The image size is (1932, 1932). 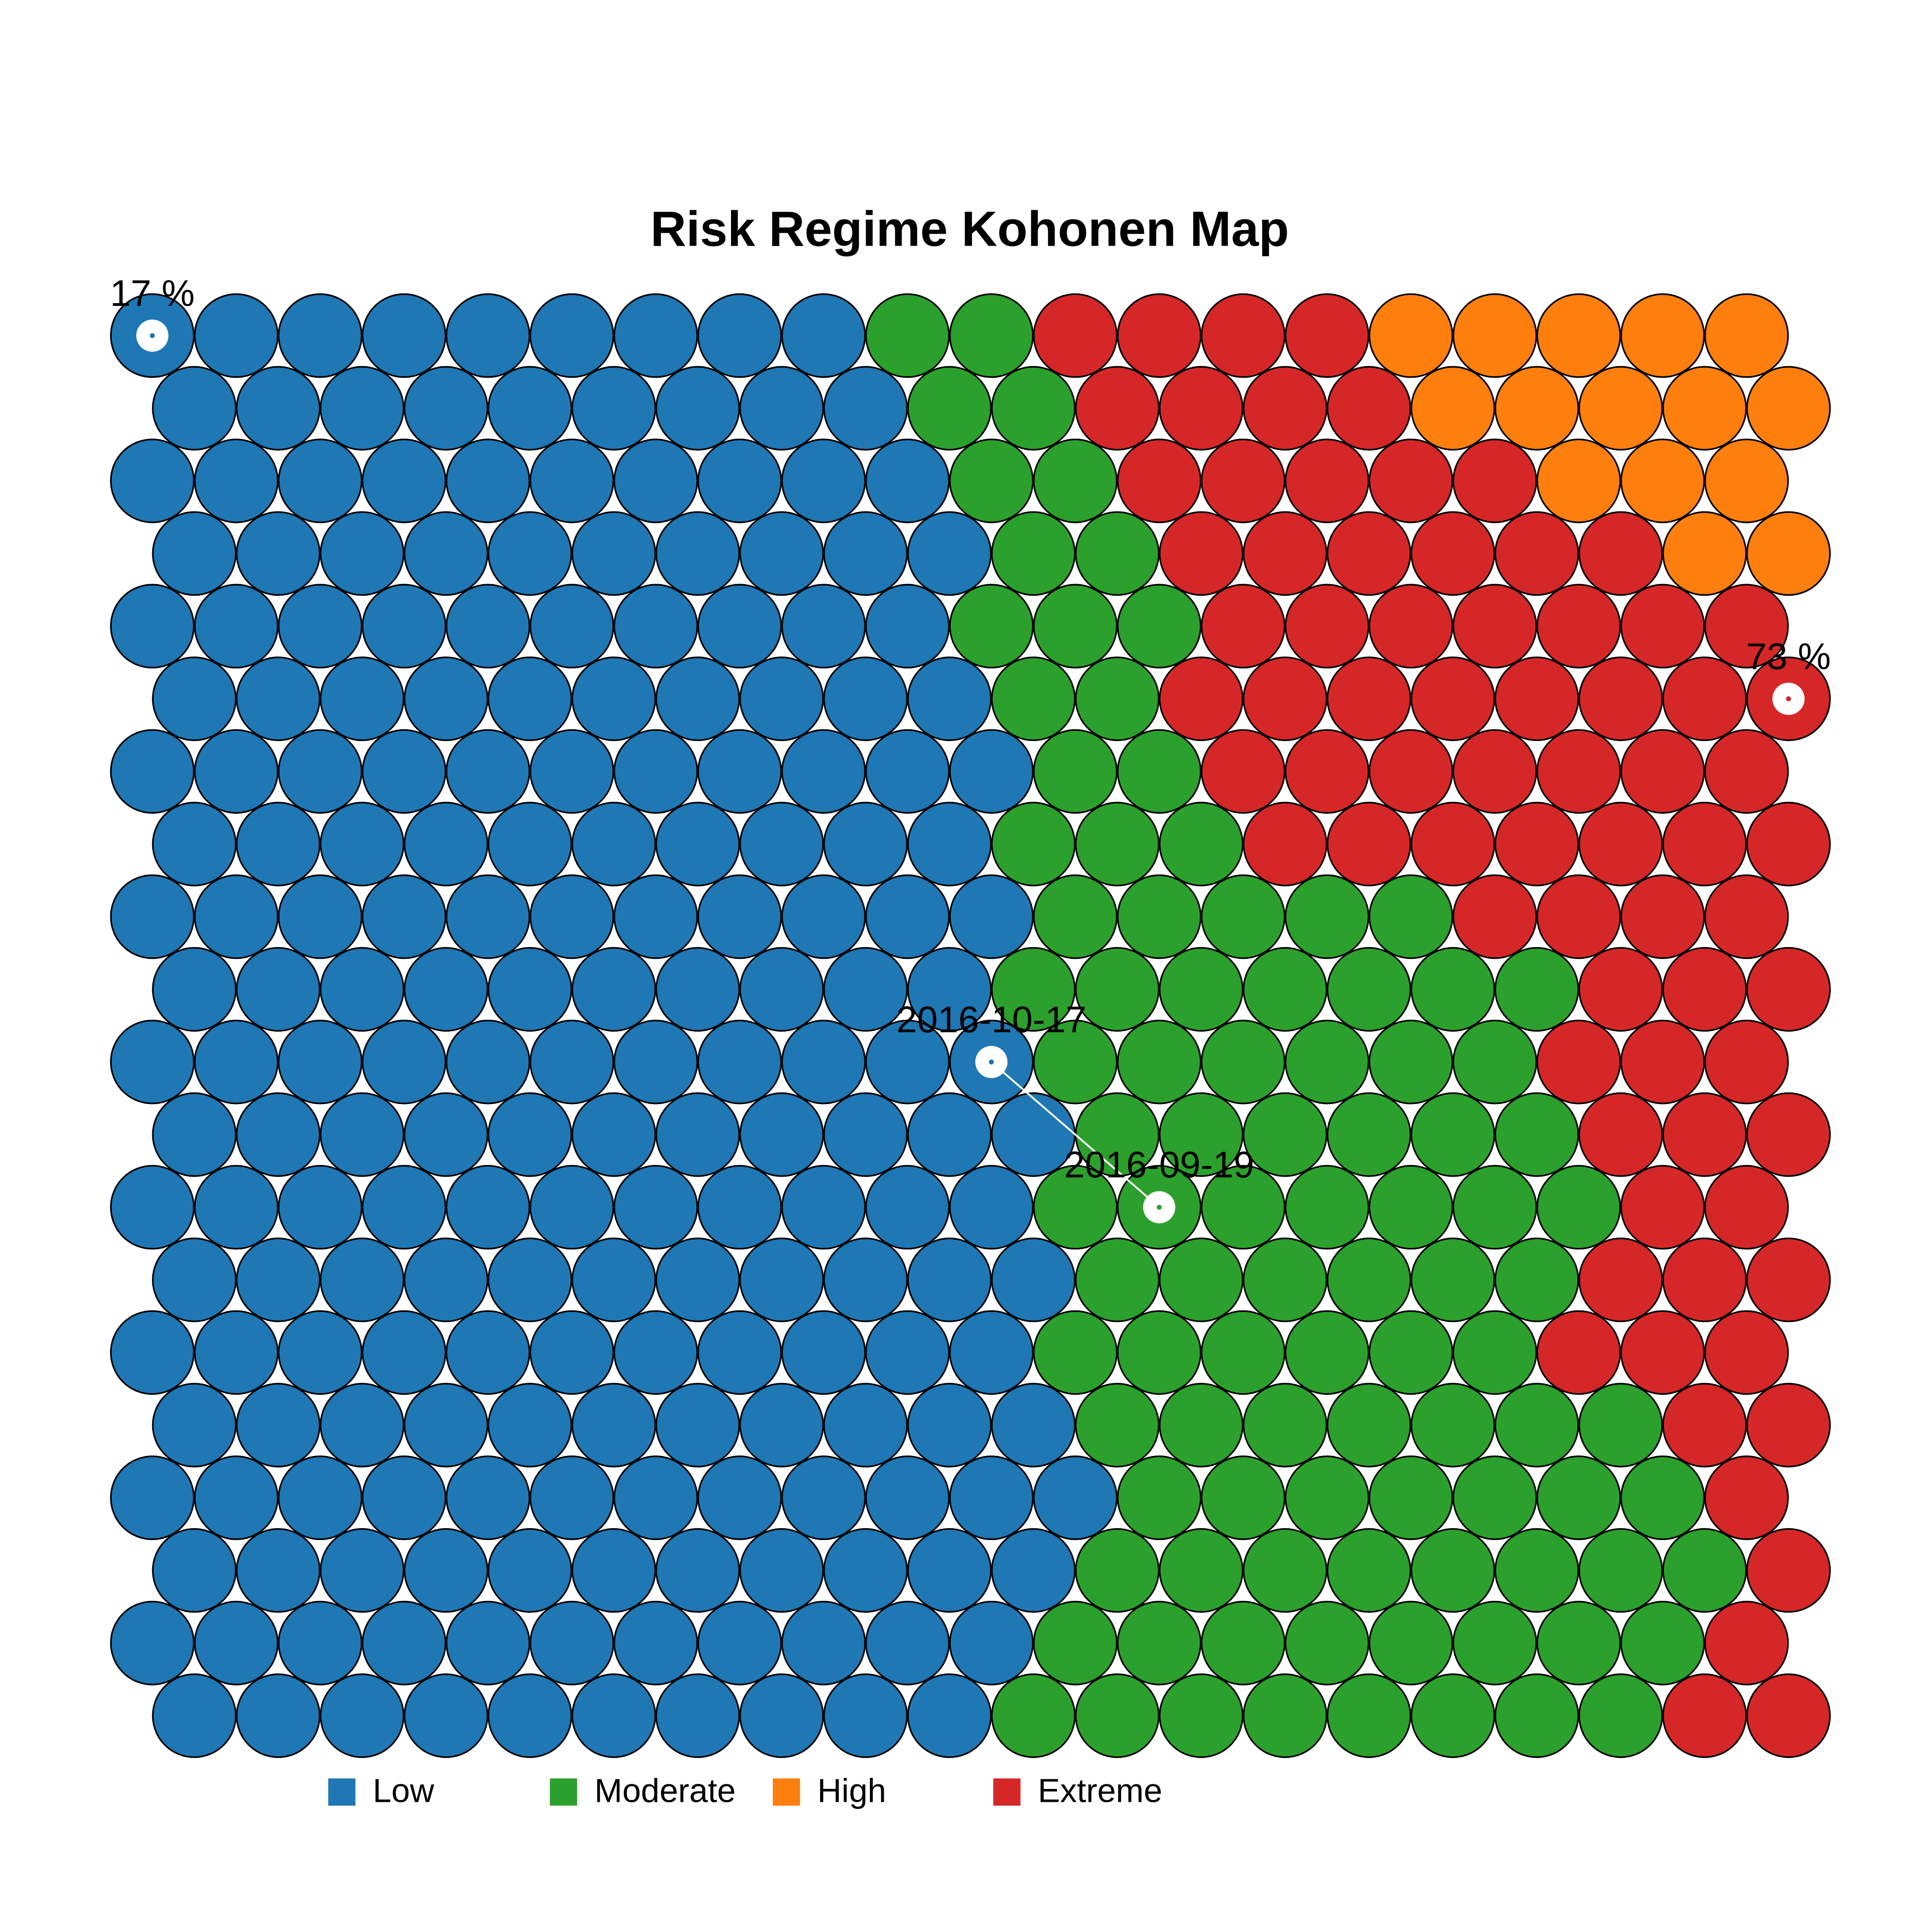 What do you see at coordinates (665, 1791) in the screenshot?
I see `legend-label: Moderate` at bounding box center [665, 1791].